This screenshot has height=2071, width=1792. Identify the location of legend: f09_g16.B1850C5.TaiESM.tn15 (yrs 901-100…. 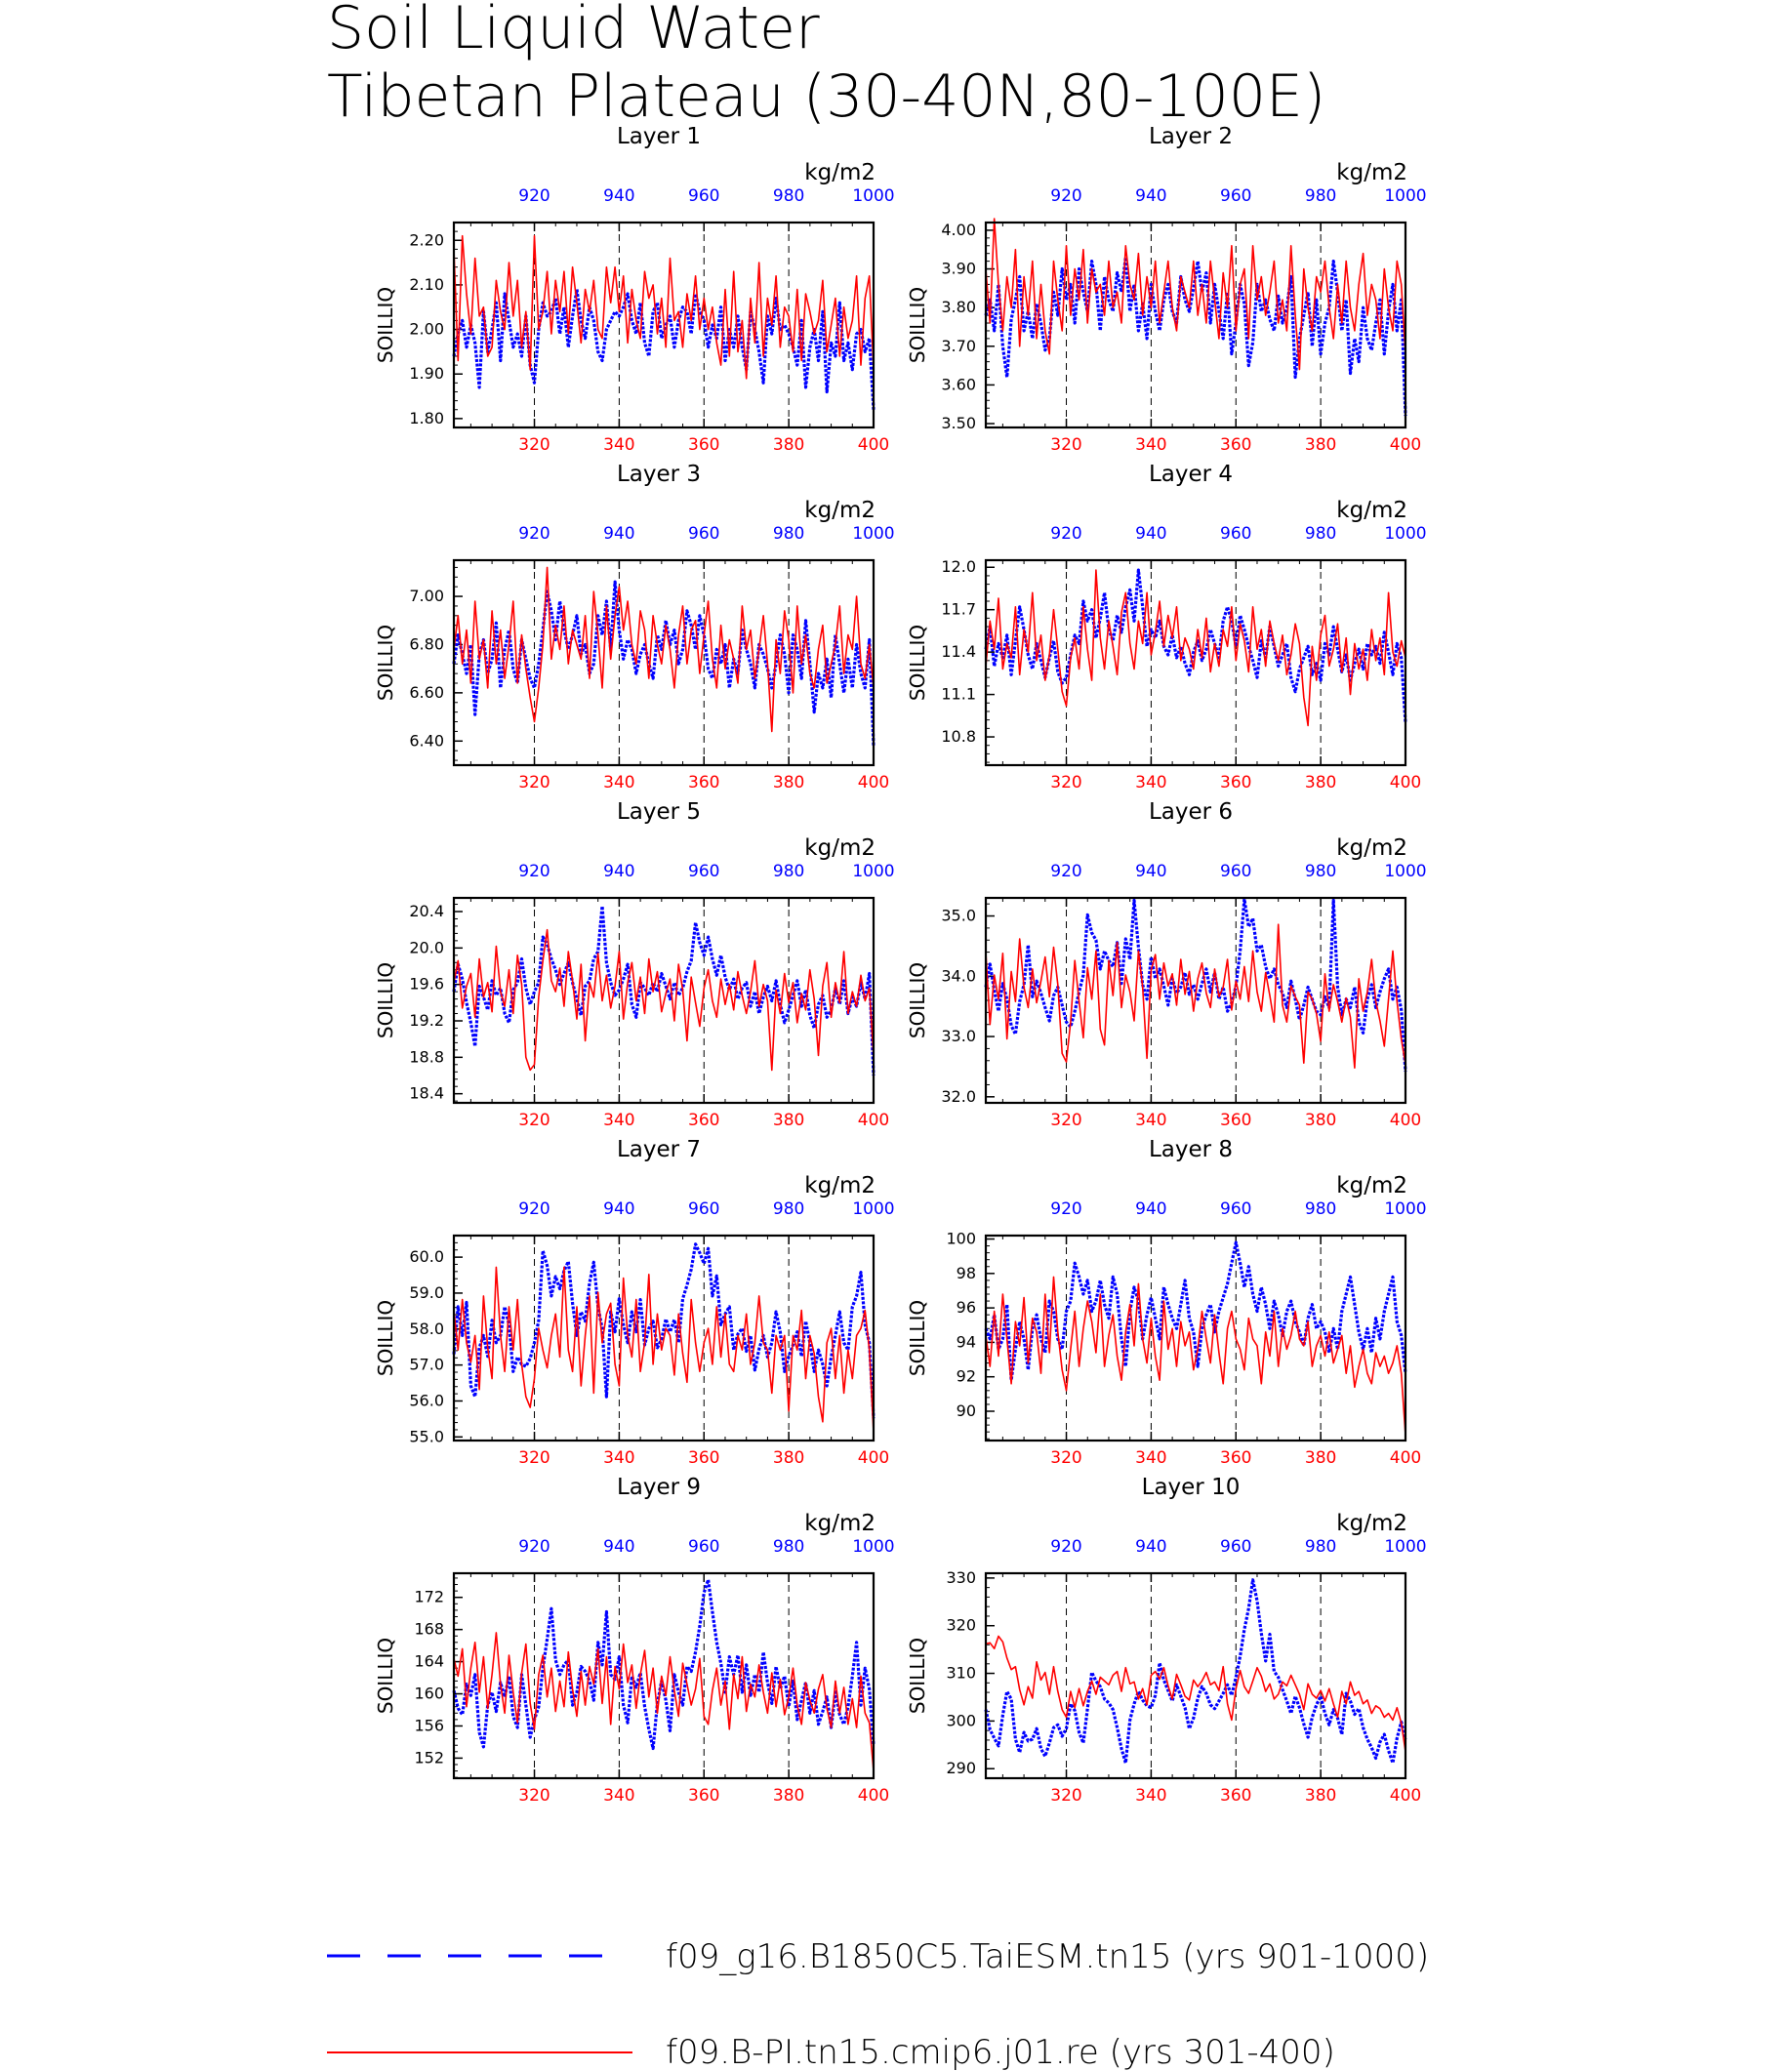
(878, 2004).